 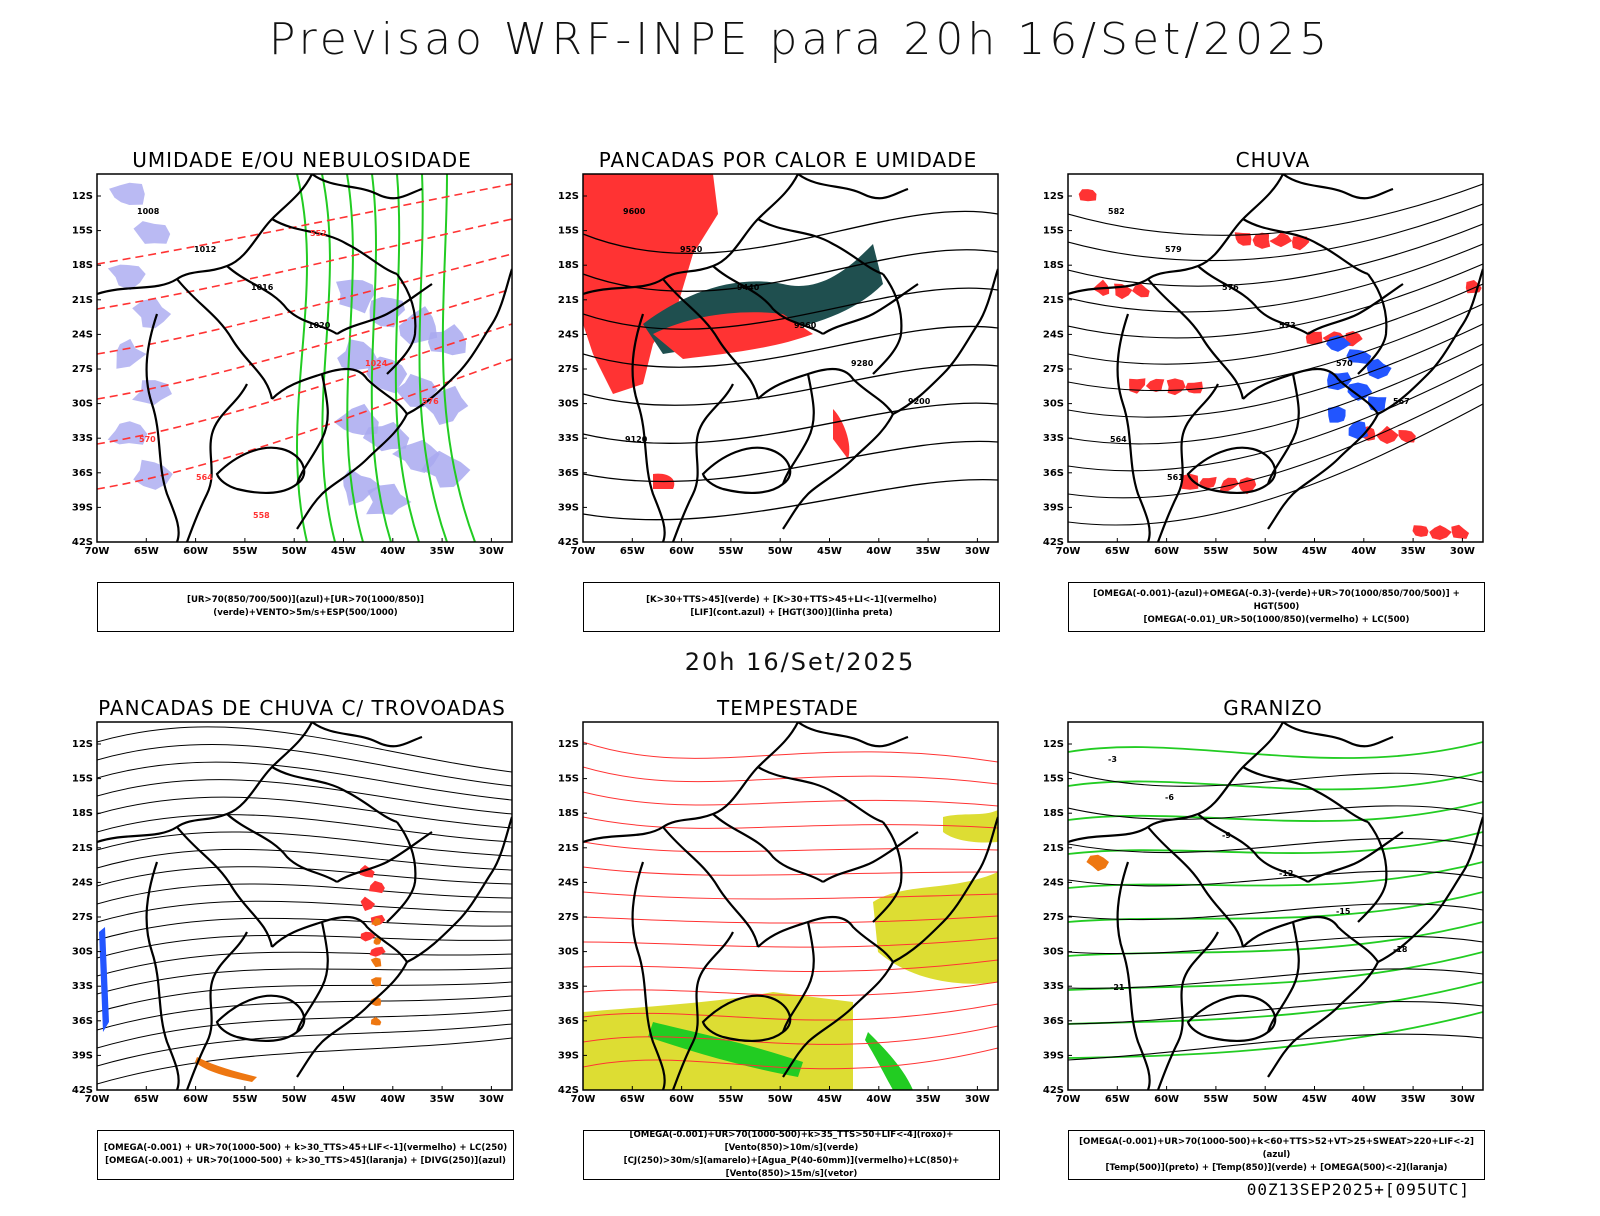 What do you see at coordinates (1273, 160) in the screenshot?
I see `panel-title: CHUVA` at bounding box center [1273, 160].